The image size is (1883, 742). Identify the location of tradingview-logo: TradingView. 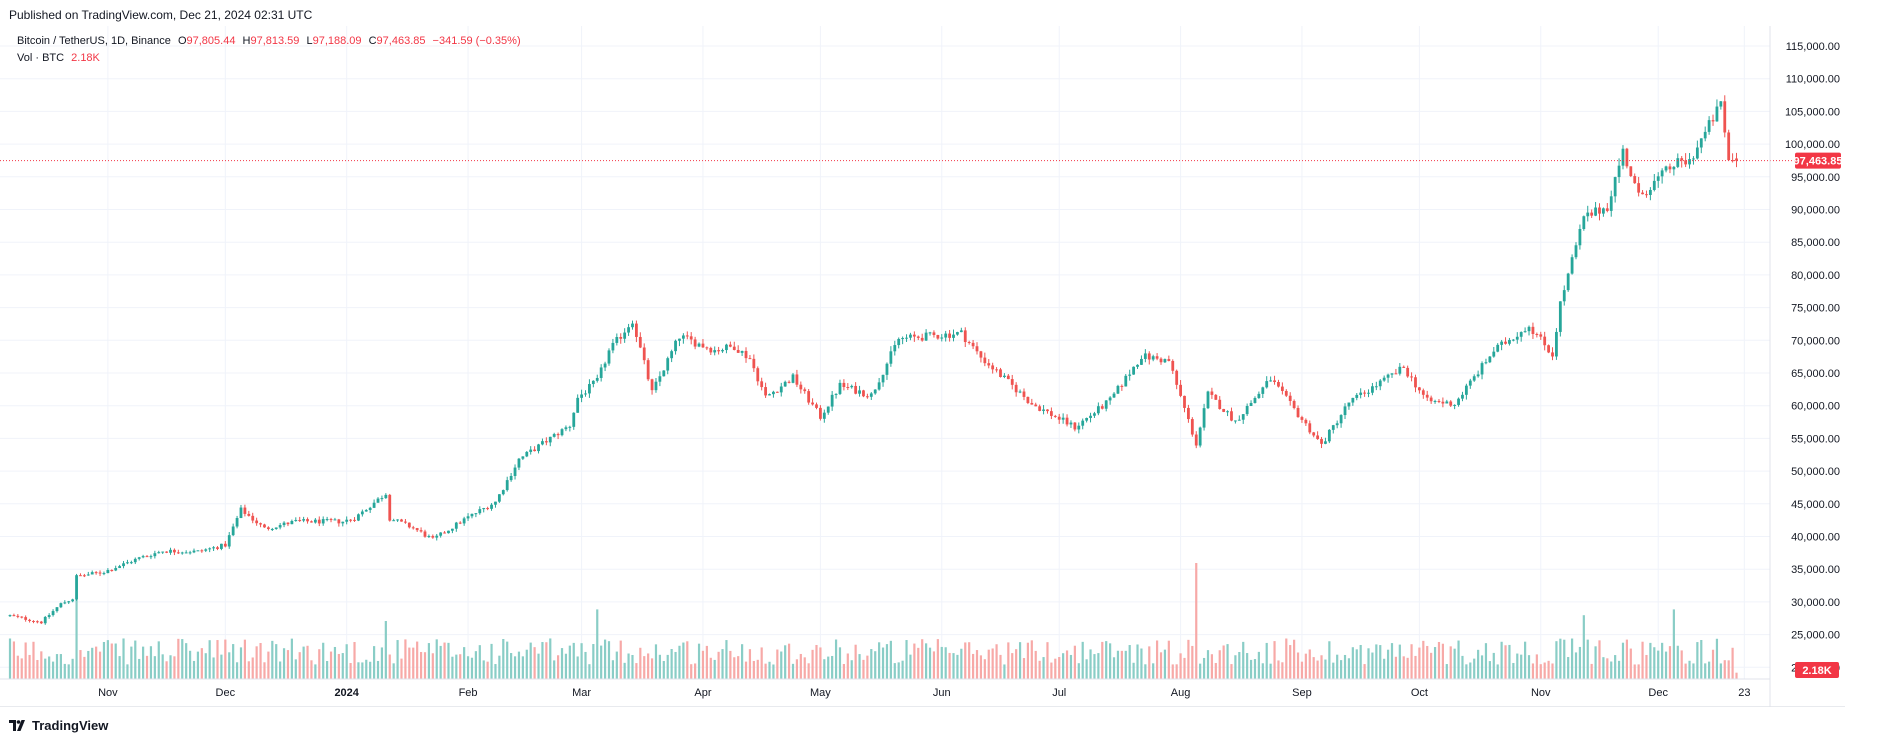
(58, 725).